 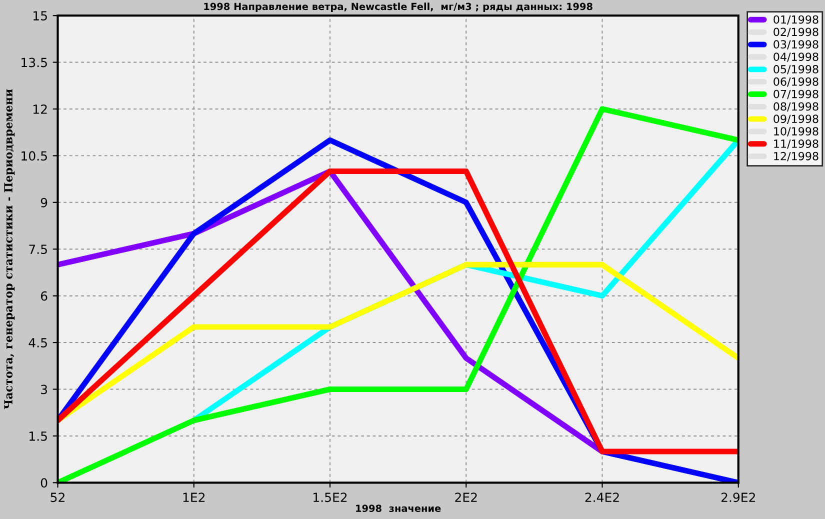 I want to click on y-tick-label: 12, so click(x=40, y=109).